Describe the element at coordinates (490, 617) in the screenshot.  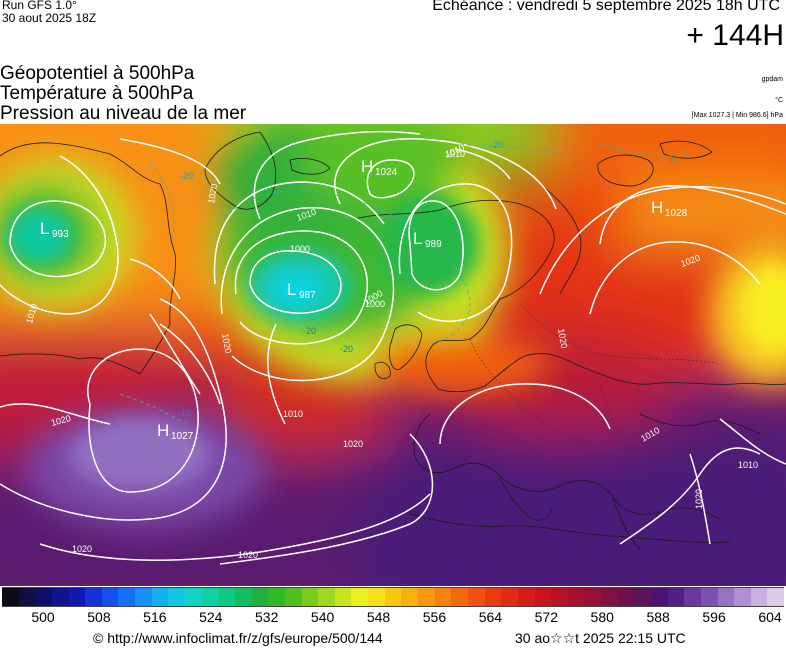
I see `colorbar-tick-label: 564` at that location.